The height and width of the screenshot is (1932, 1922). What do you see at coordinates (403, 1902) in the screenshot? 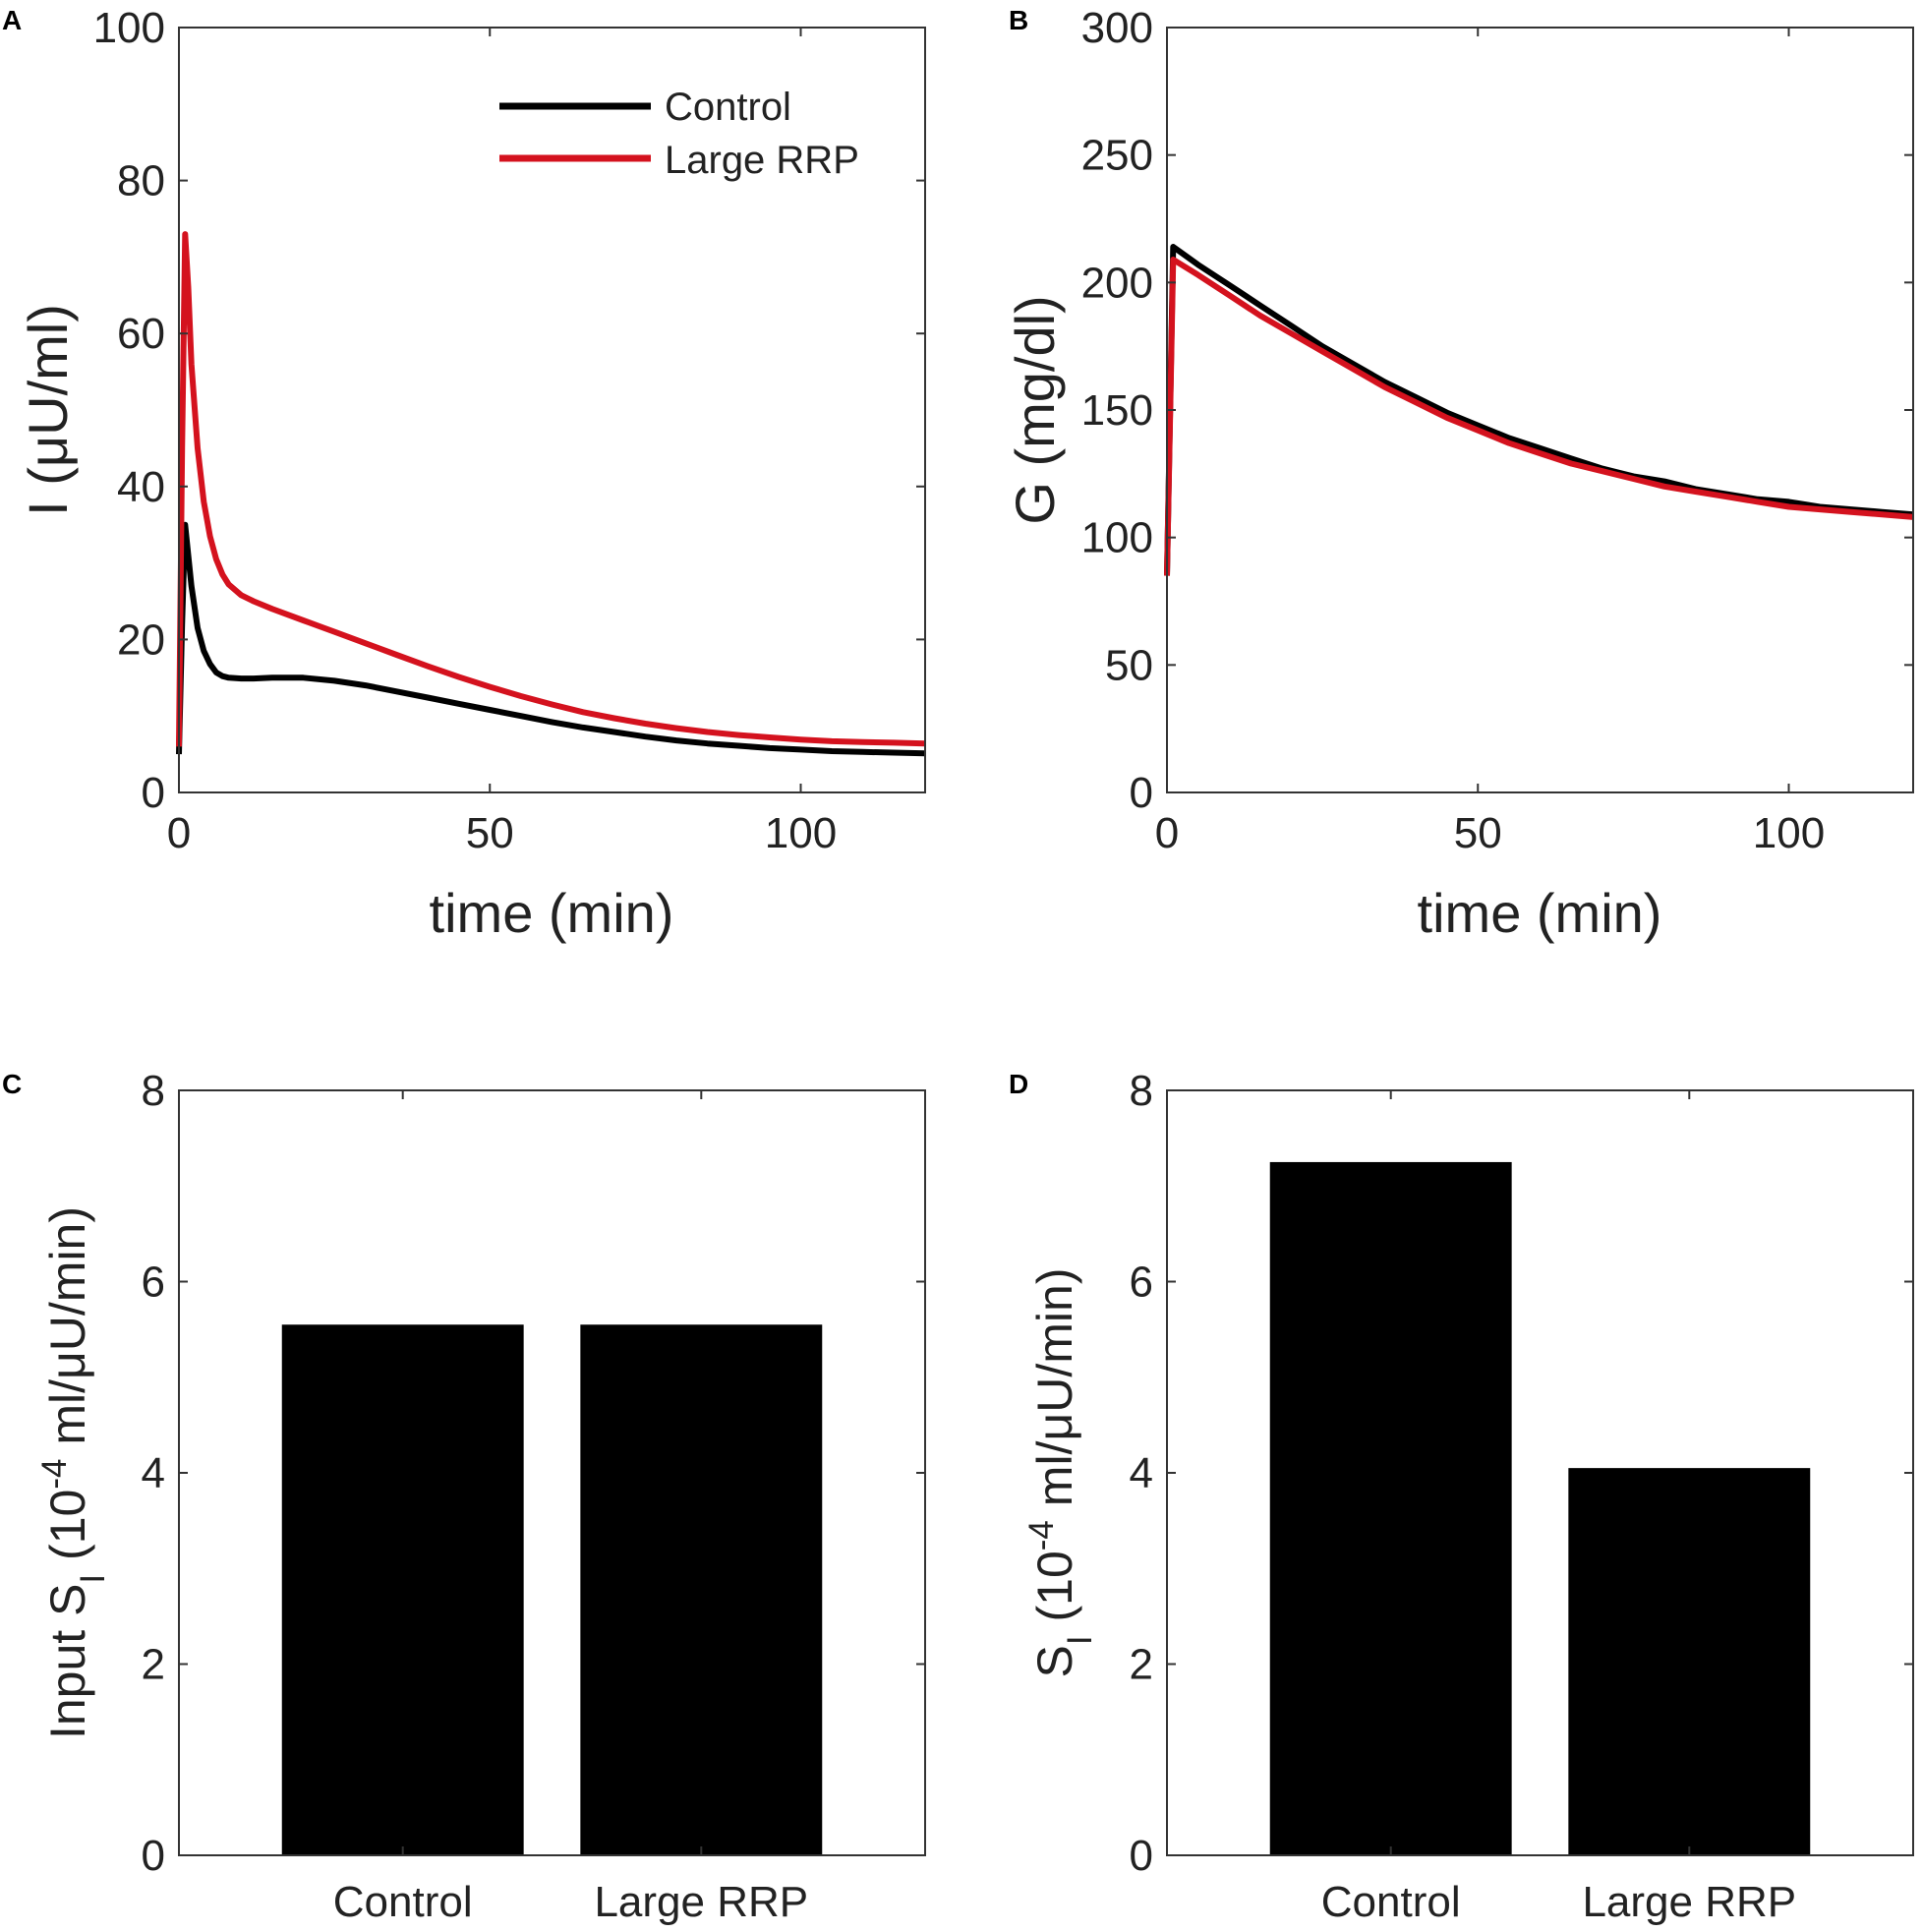
I see `panel-c-category-label-control: Control` at bounding box center [403, 1902].